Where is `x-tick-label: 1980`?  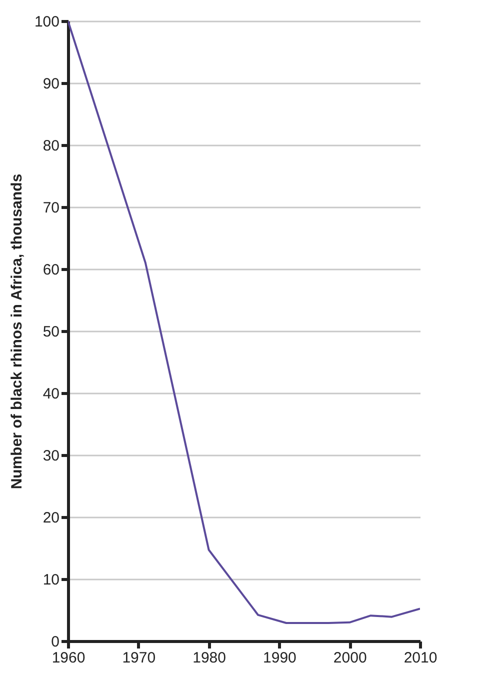 x-tick-label: 1980 is located at coordinates (209, 658).